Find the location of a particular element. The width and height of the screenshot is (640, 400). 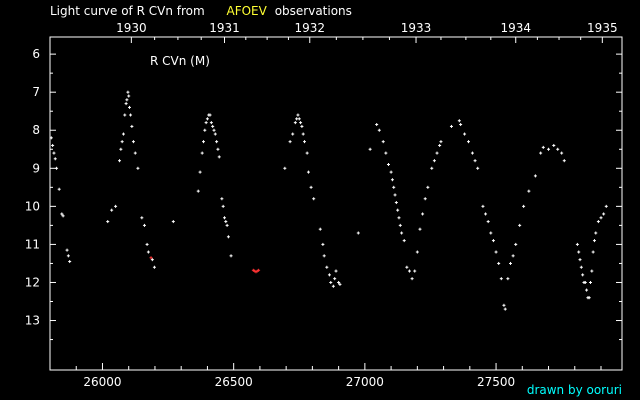

top-axis-years: 1930 1931 1932 1933 1934 1935 is located at coordinates (367, 32).